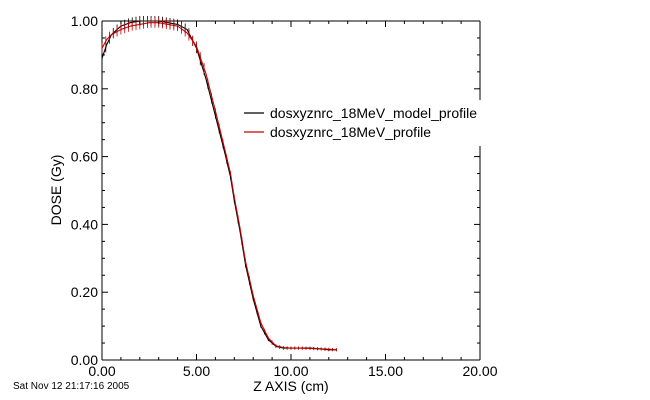 The image size is (650, 400). Describe the element at coordinates (84, 157) in the screenshot. I see `y-tick-label: 0.60` at that location.